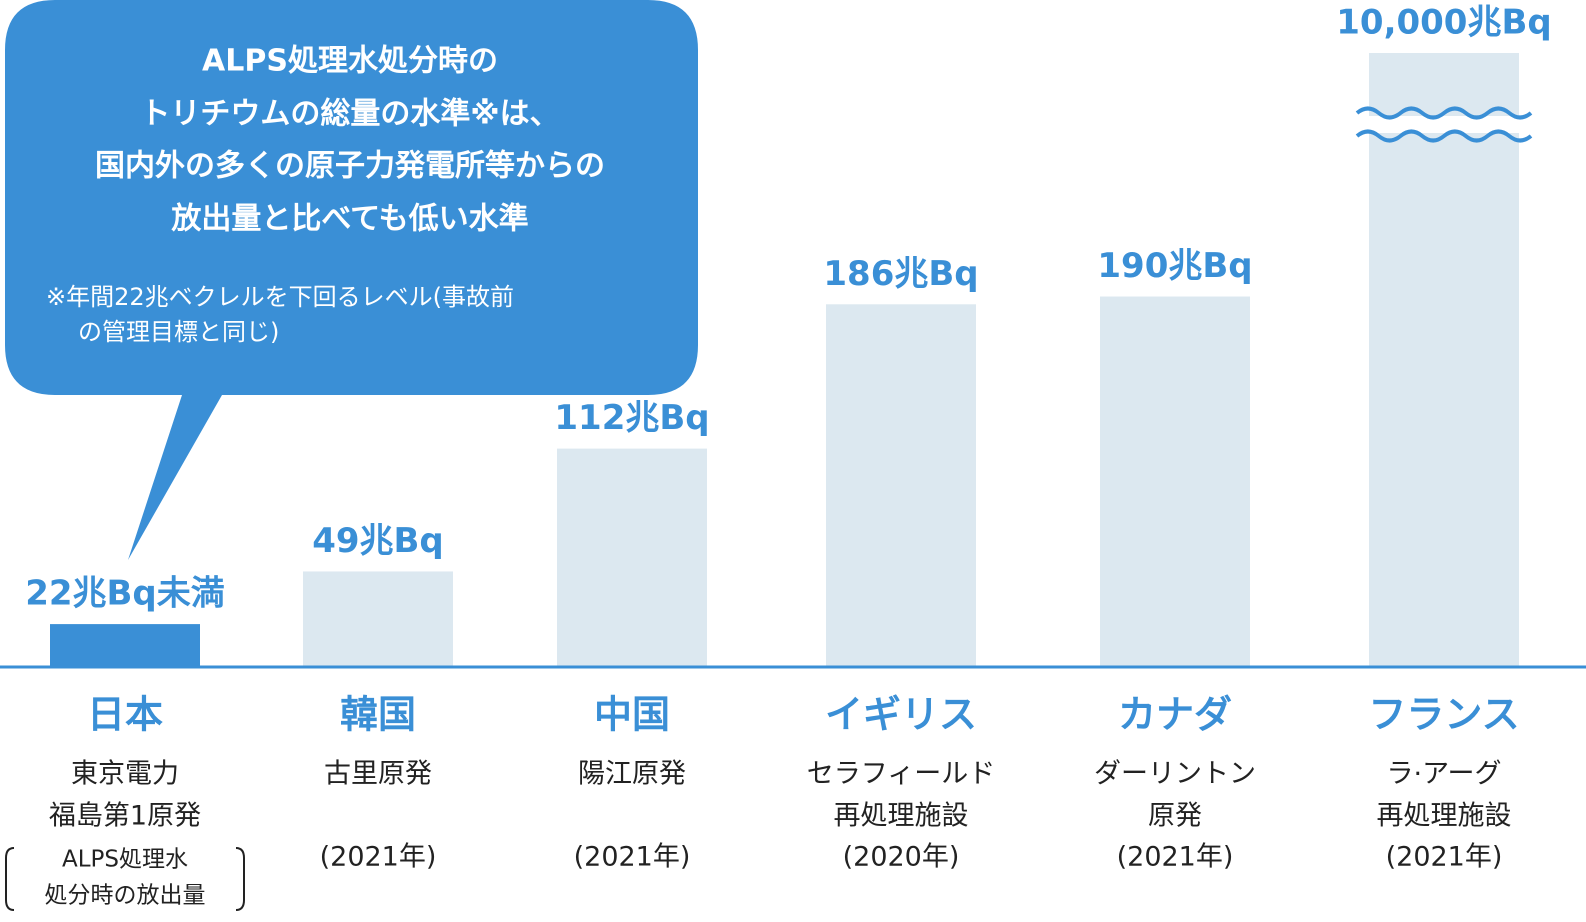 The image size is (1586, 922). Describe the element at coordinates (178, 332) in the screenshot. I see `callout-note: の管理目標と同じ)` at that location.